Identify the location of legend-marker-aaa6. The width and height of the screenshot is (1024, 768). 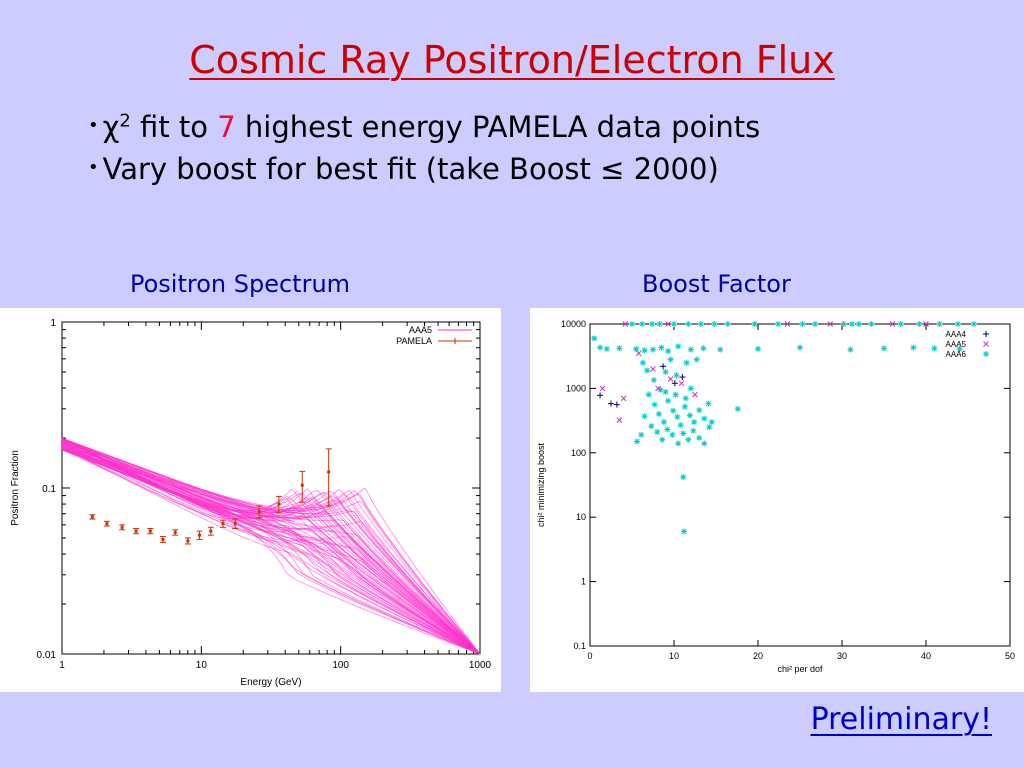
(986, 354).